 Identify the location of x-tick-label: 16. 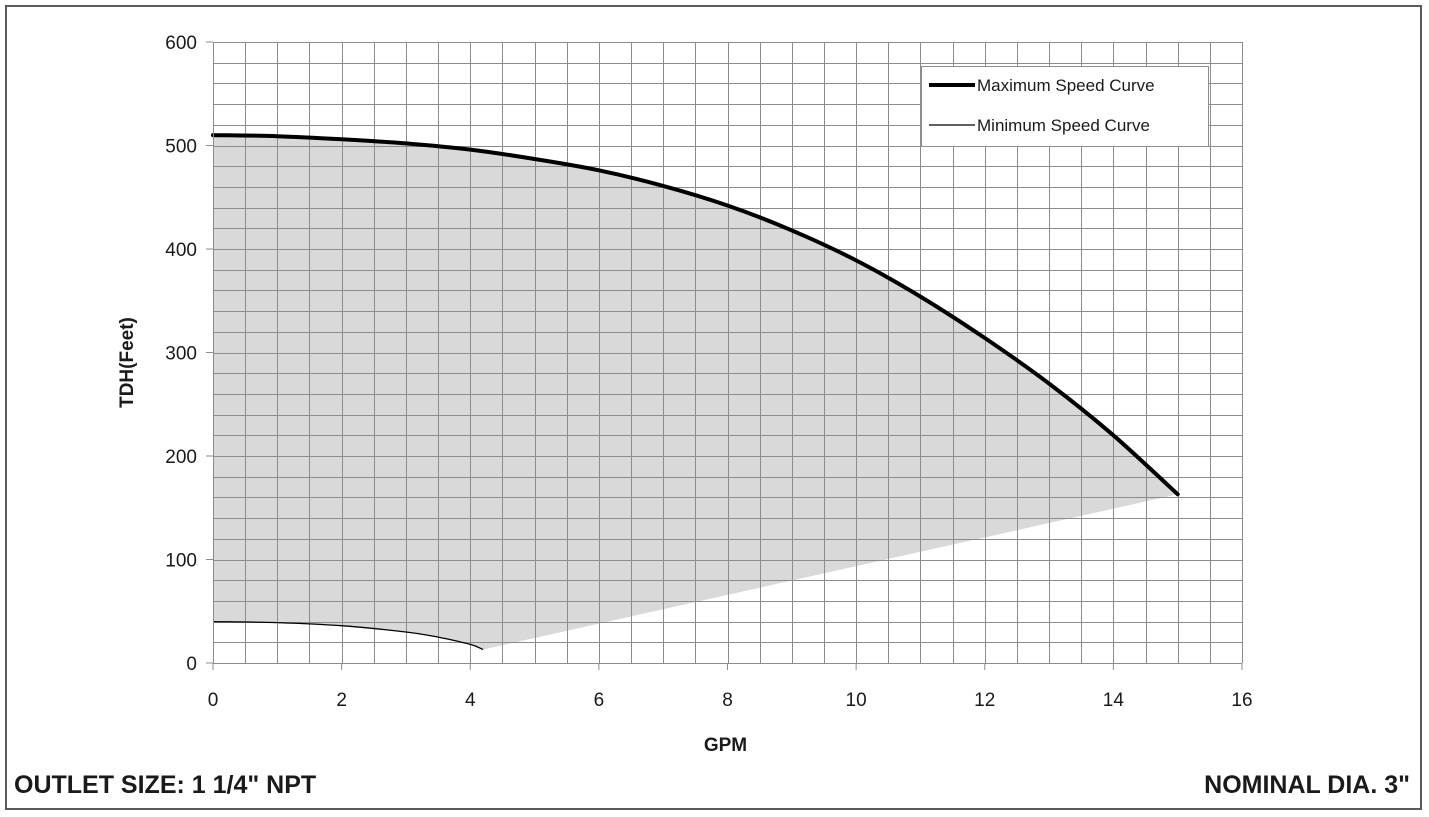
(1241, 700).